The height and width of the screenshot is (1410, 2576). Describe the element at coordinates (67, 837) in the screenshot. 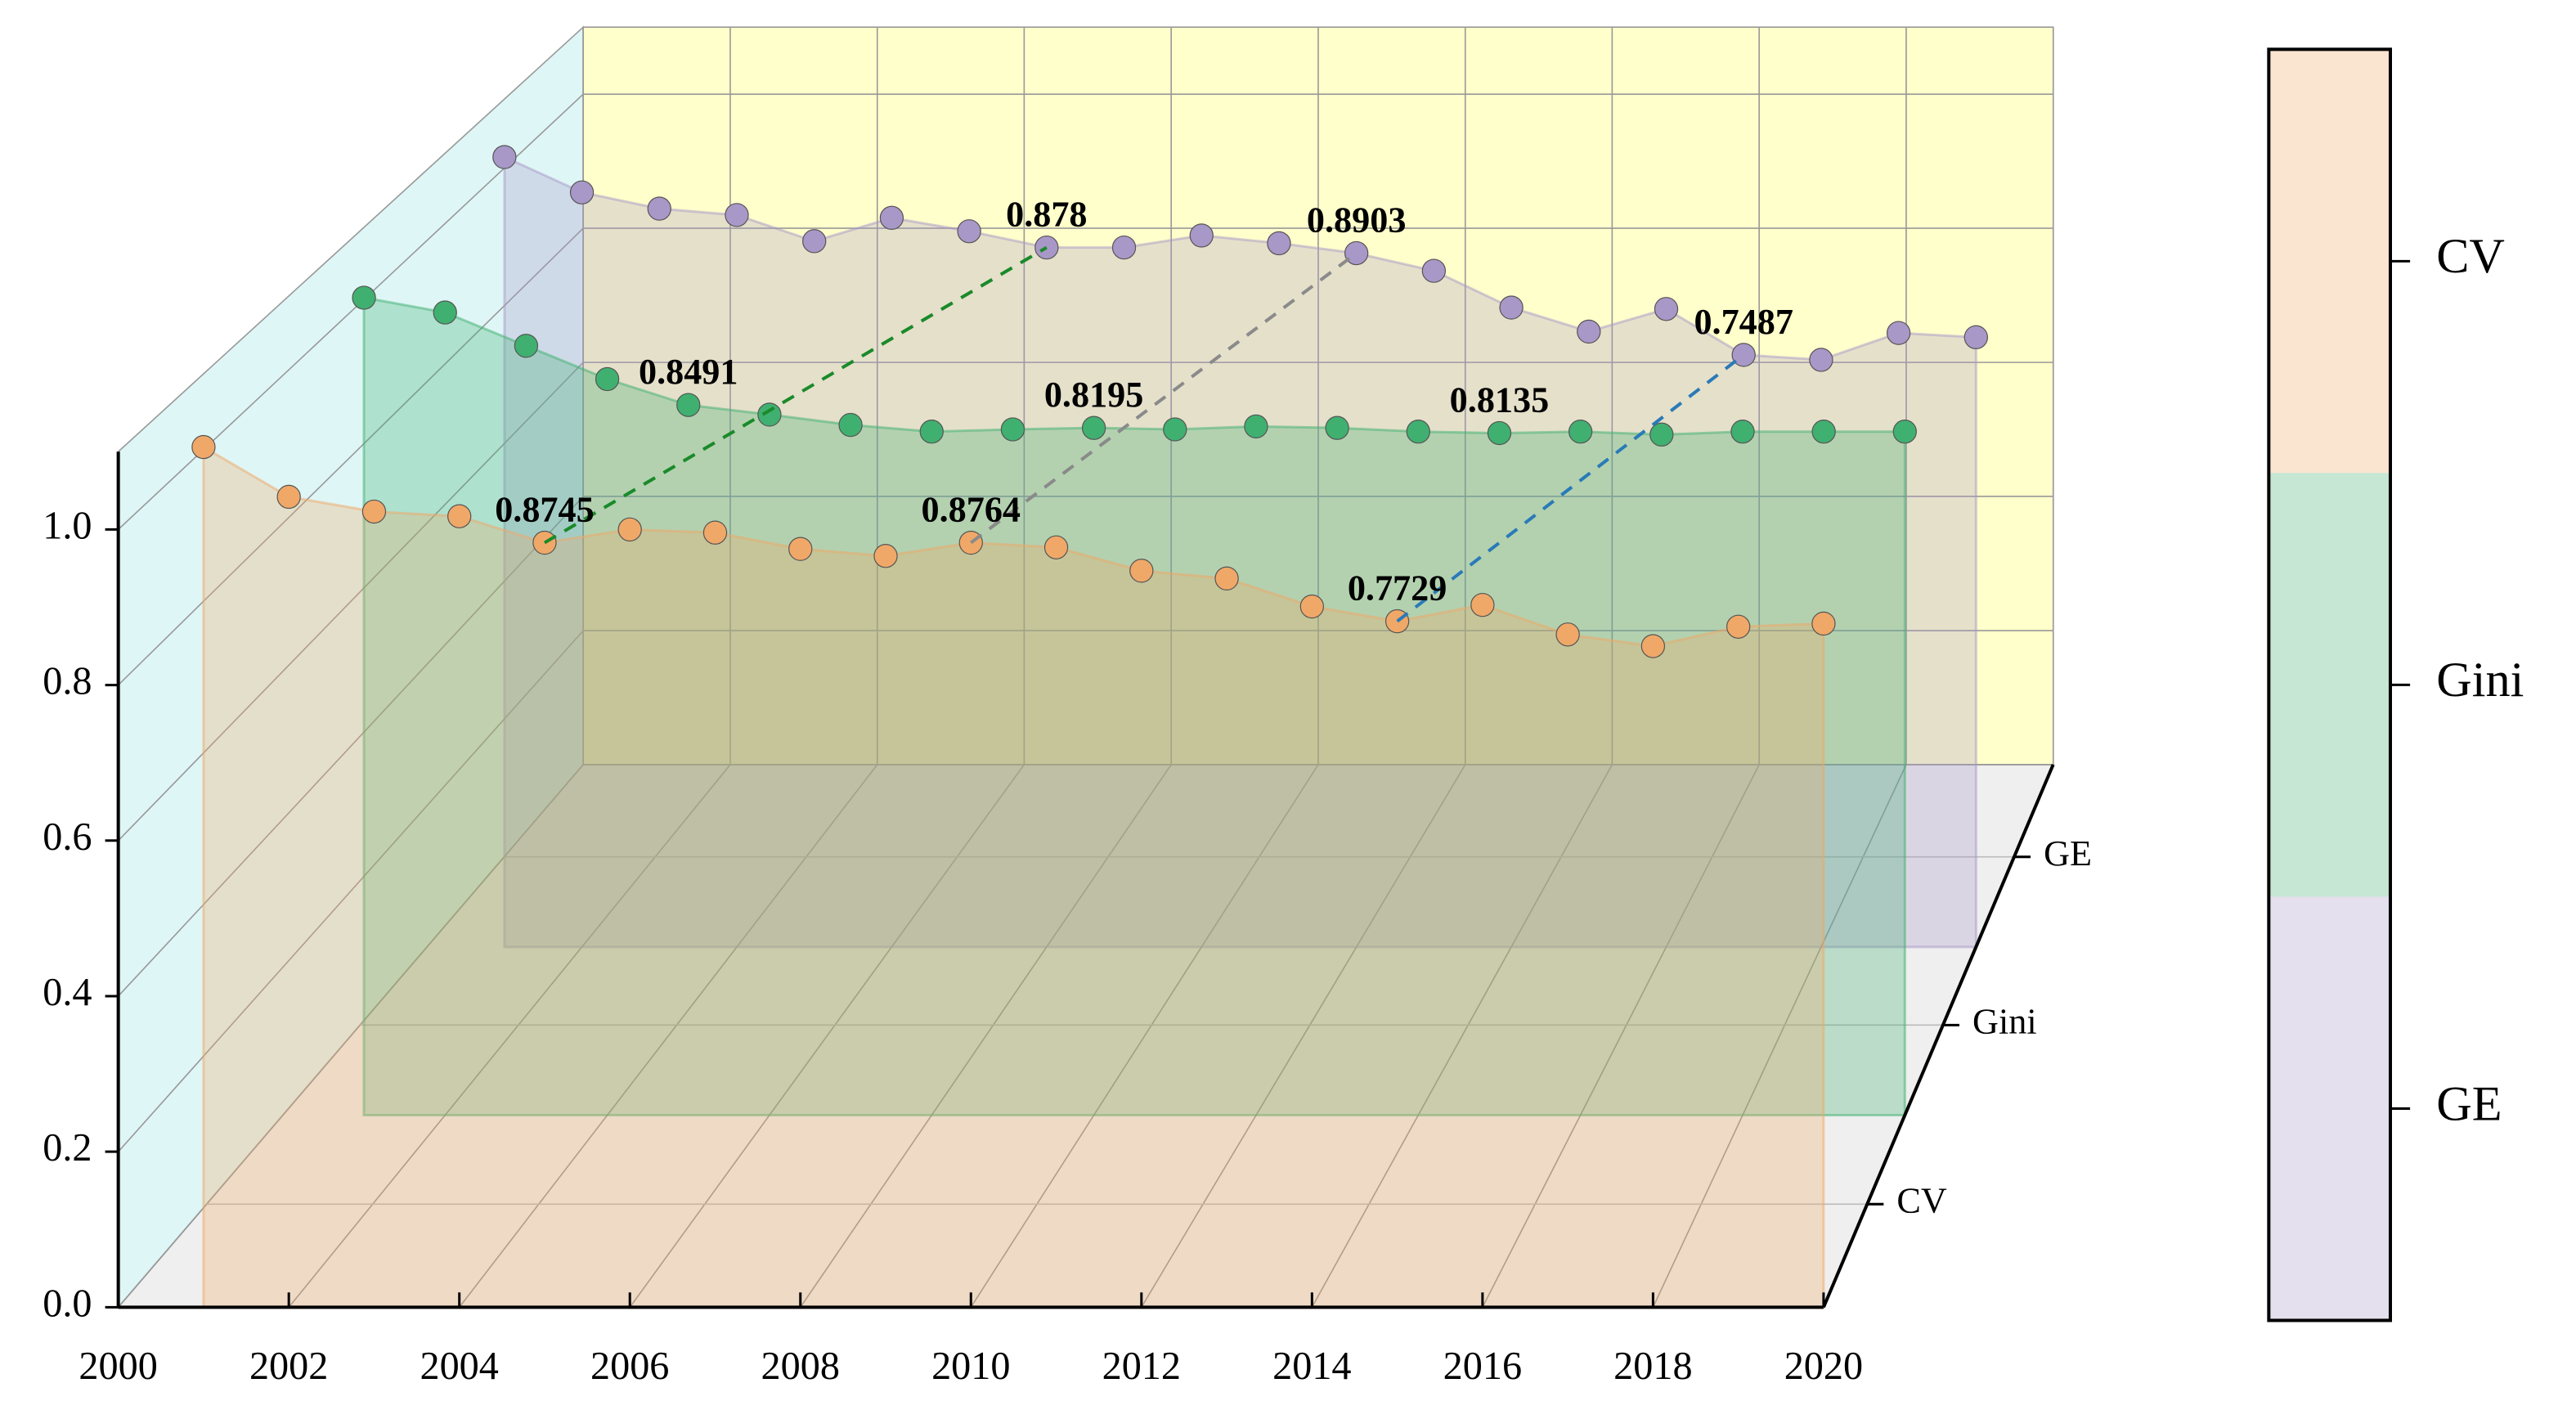

I see `y-tick-label: 0.6` at that location.